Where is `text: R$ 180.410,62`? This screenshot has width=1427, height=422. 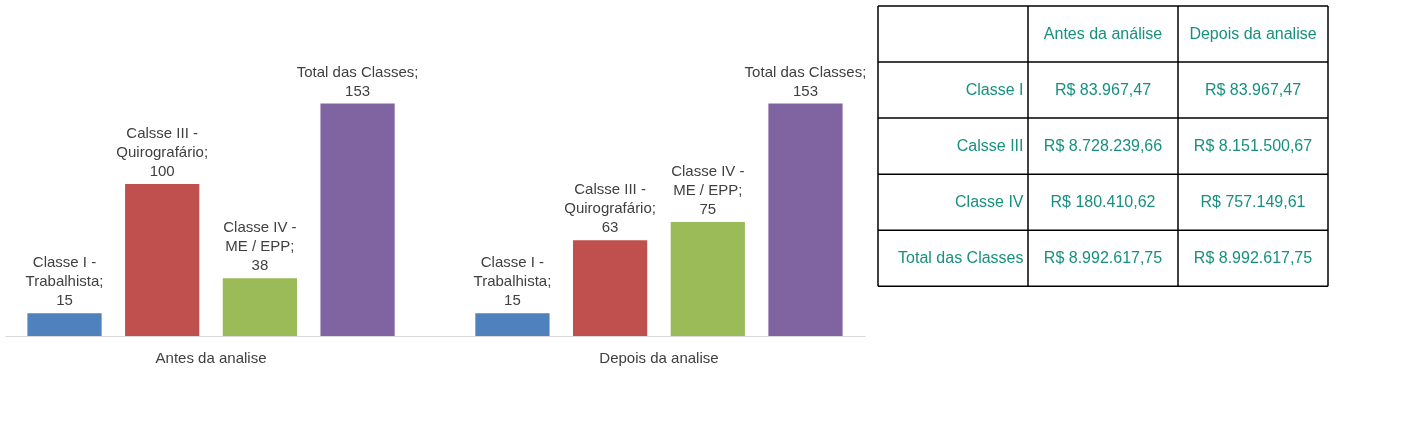
text: R$ 180.410,62 is located at coordinates (1103, 202).